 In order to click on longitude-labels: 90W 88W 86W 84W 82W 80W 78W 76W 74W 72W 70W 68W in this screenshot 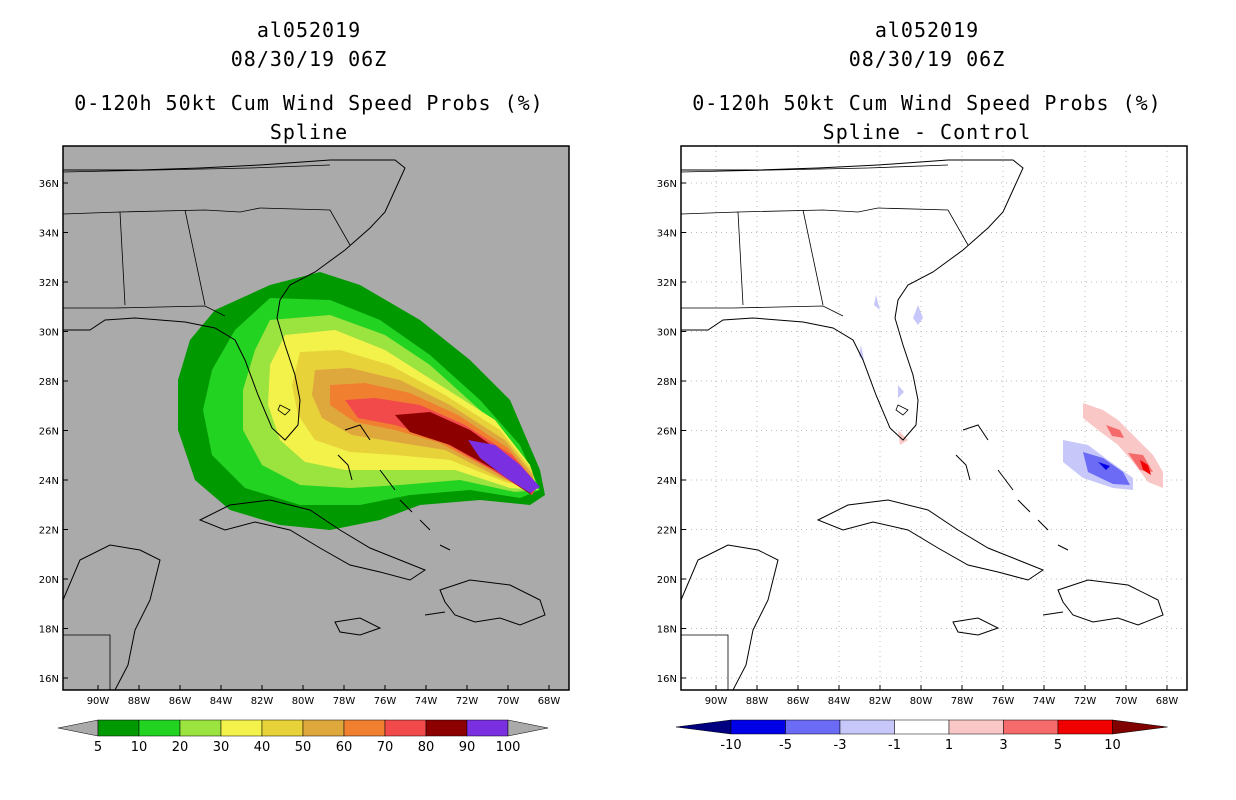, I will do `click(941, 696)`.